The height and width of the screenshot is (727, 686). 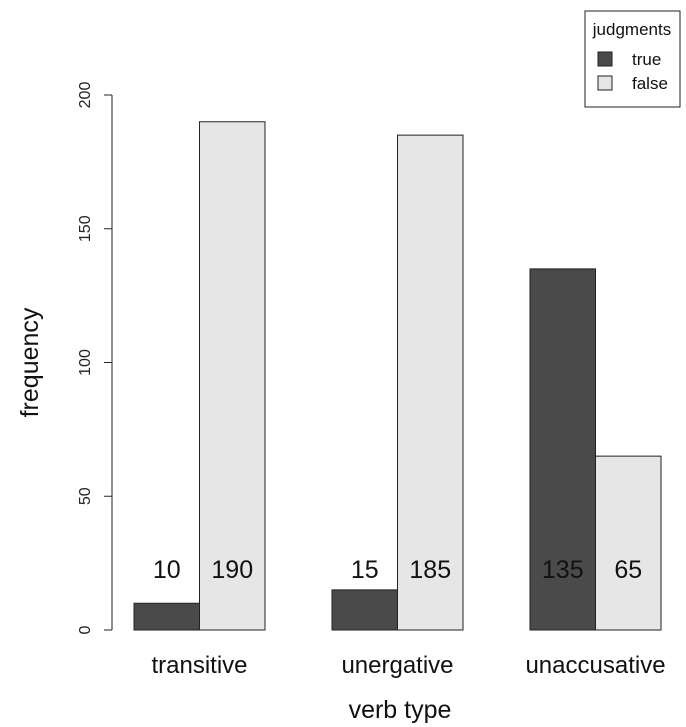 What do you see at coordinates (430, 382) in the screenshot?
I see `bar-unergative-false` at bounding box center [430, 382].